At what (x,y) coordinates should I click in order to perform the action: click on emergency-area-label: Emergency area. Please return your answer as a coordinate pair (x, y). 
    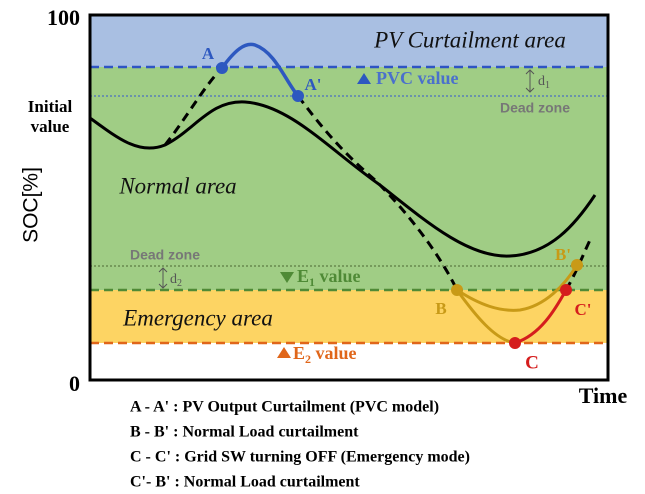
    Looking at the image, I should click on (197, 317).